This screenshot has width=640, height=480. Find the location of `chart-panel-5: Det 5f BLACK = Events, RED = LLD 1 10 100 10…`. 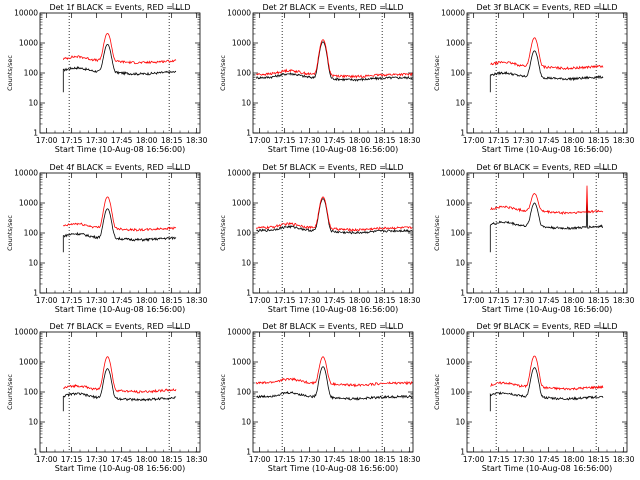

chart-panel-5: Det 5f BLACK = Events, RED = LLD 1 10 100 10… is located at coordinates (320, 238).